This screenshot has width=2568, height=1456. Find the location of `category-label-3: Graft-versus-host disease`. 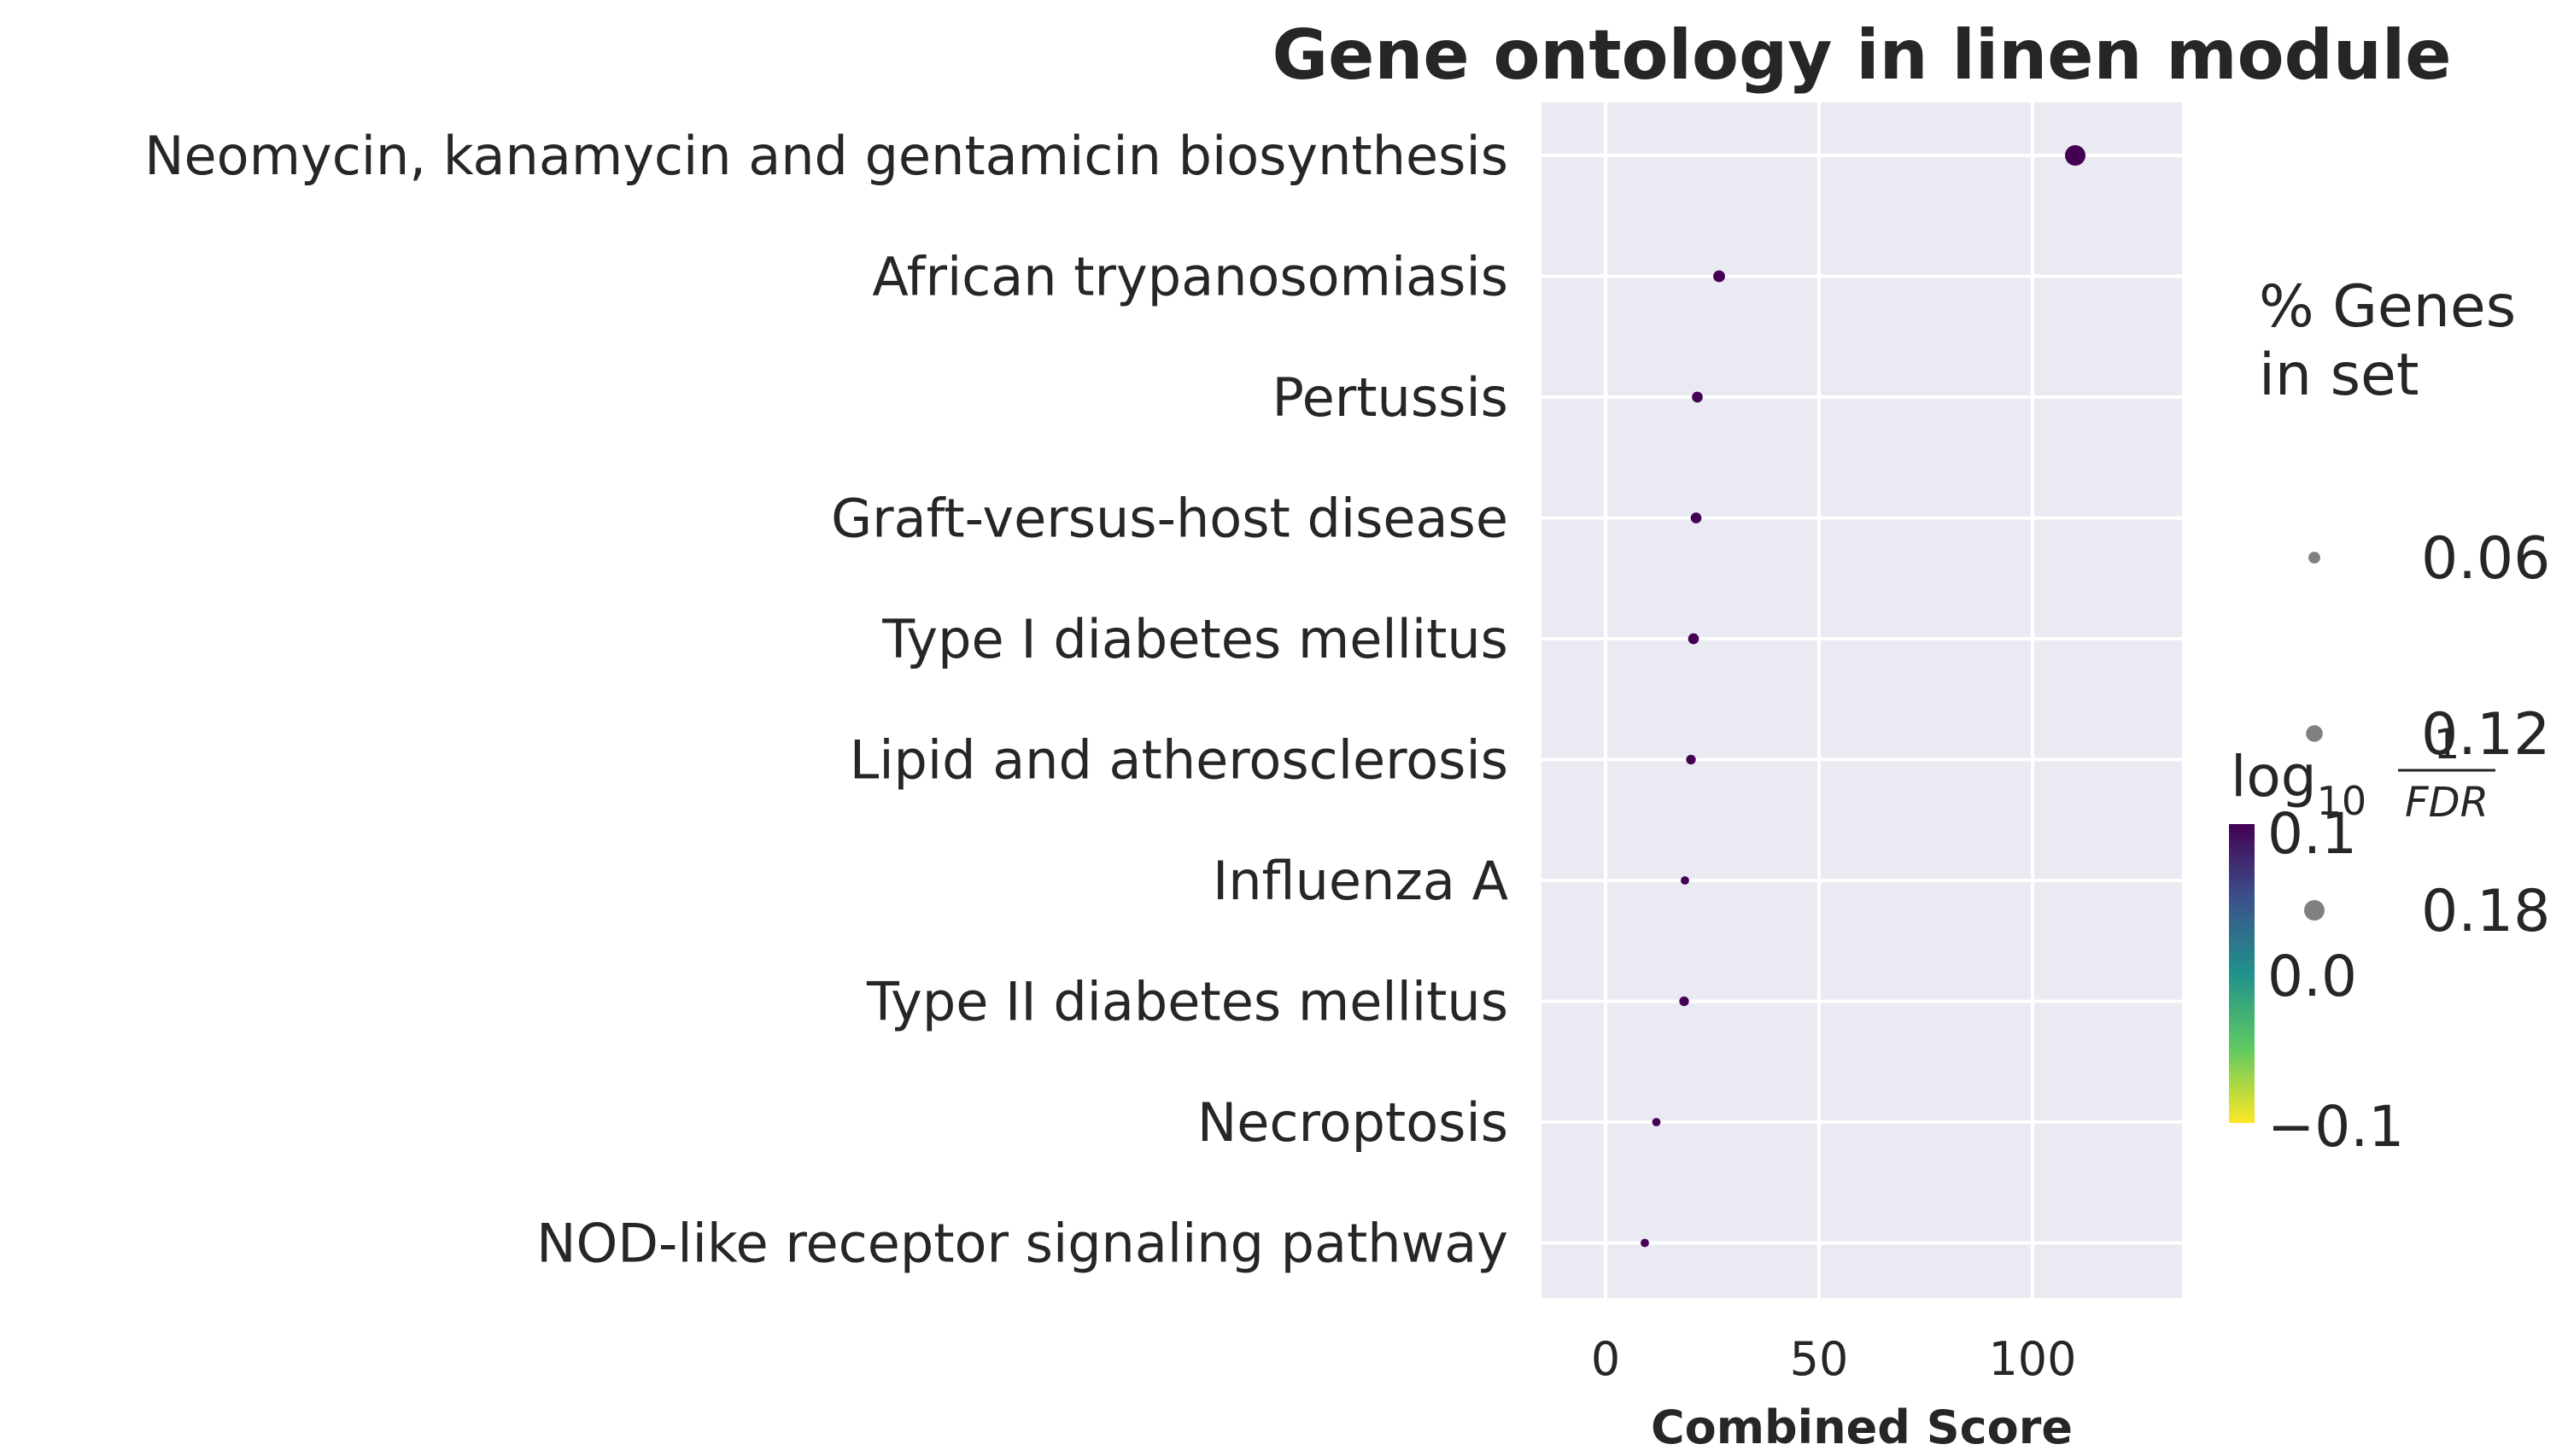

category-label-3: Graft-versus-host disease is located at coordinates (1169, 519).